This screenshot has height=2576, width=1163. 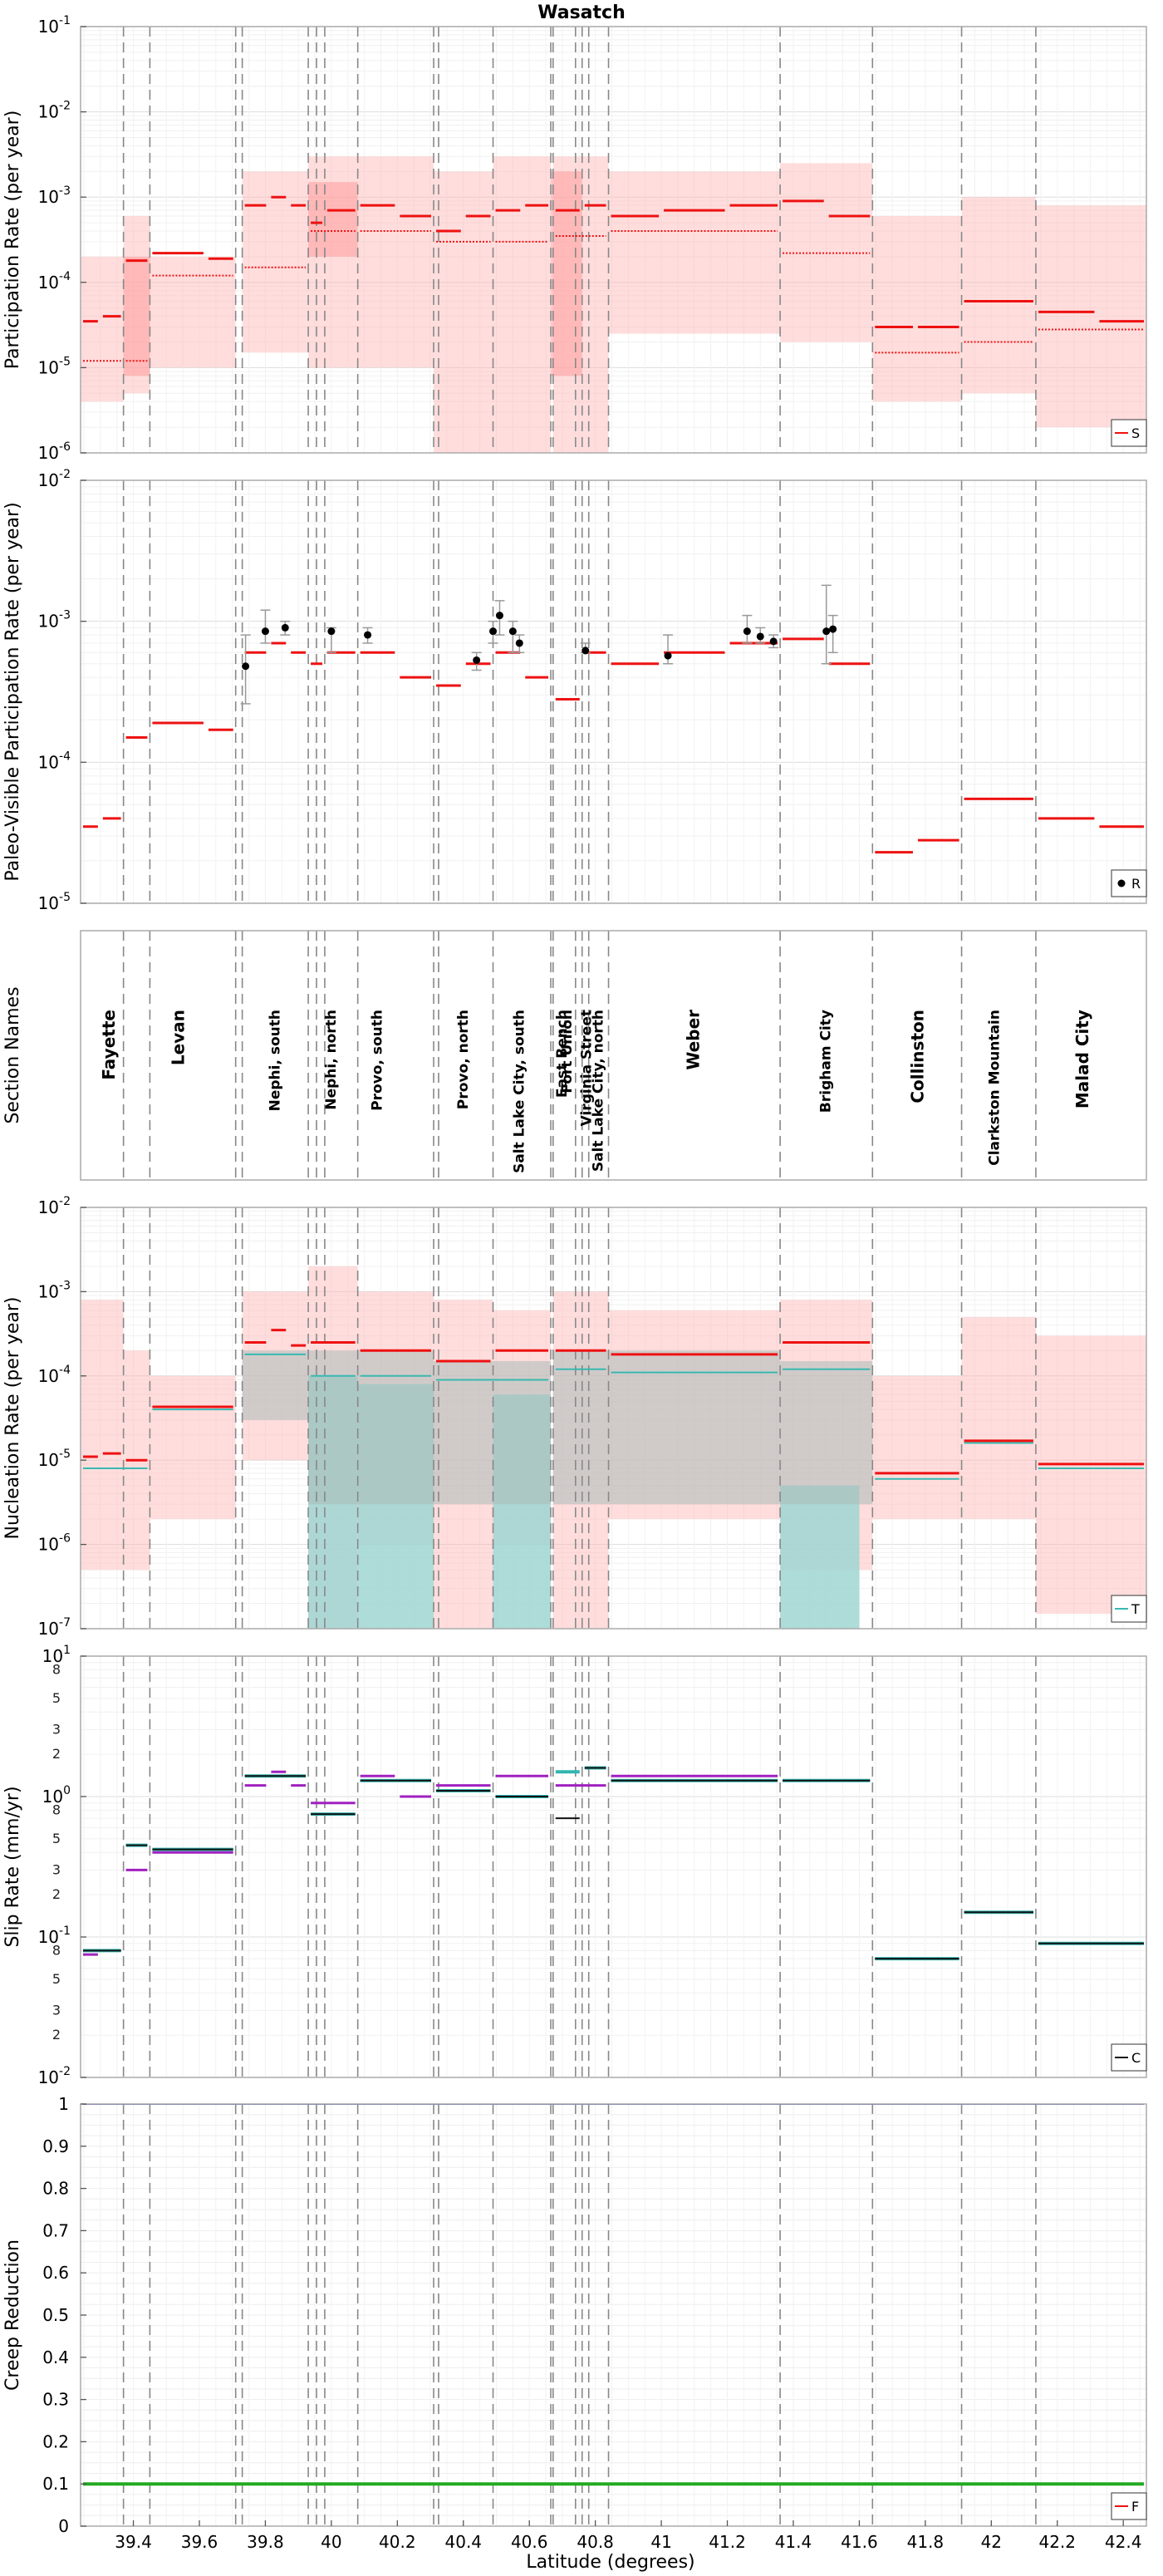 I want to click on x-axis-label: Latitude (degrees), so click(x=610, y=2562).